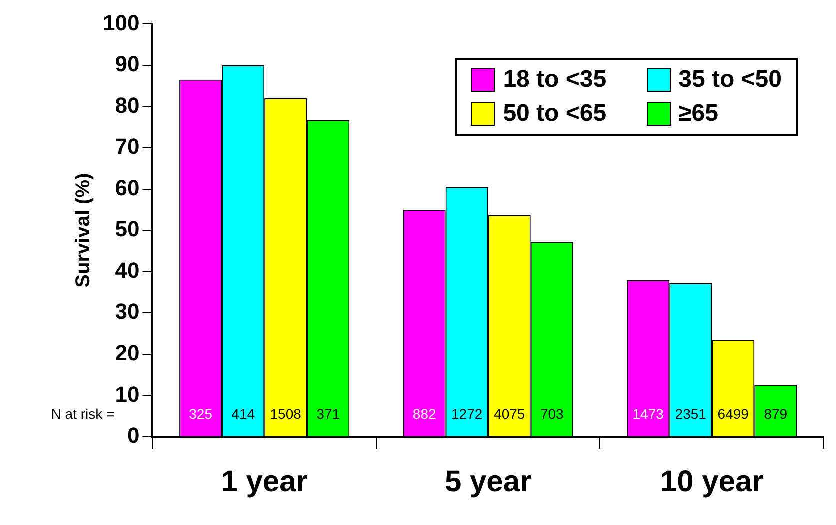  What do you see at coordinates (264, 481) in the screenshot?
I see `x-tick-label: 1 year` at bounding box center [264, 481].